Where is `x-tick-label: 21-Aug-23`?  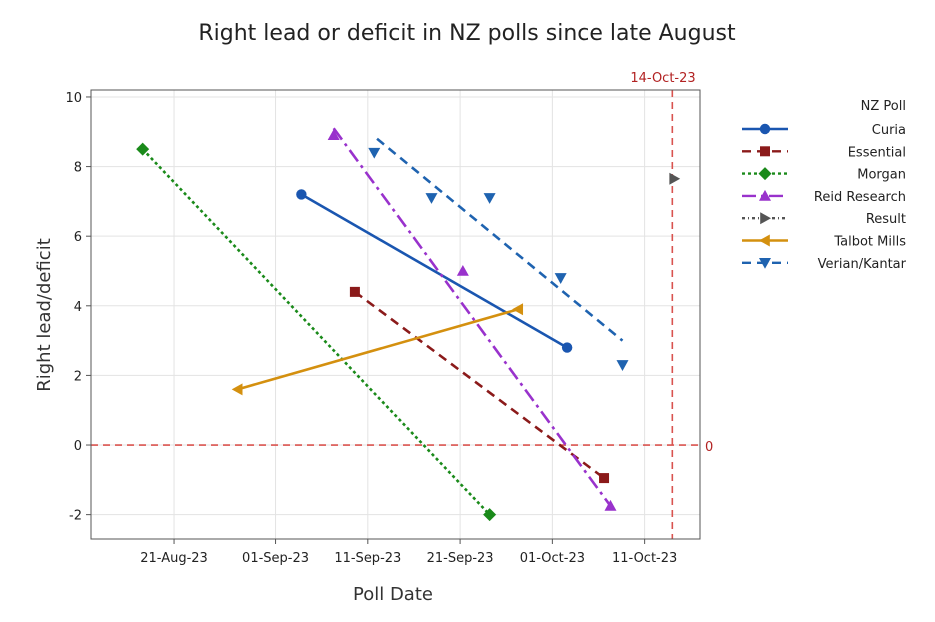
x-tick-label: 21-Aug-23 is located at coordinates (174, 558).